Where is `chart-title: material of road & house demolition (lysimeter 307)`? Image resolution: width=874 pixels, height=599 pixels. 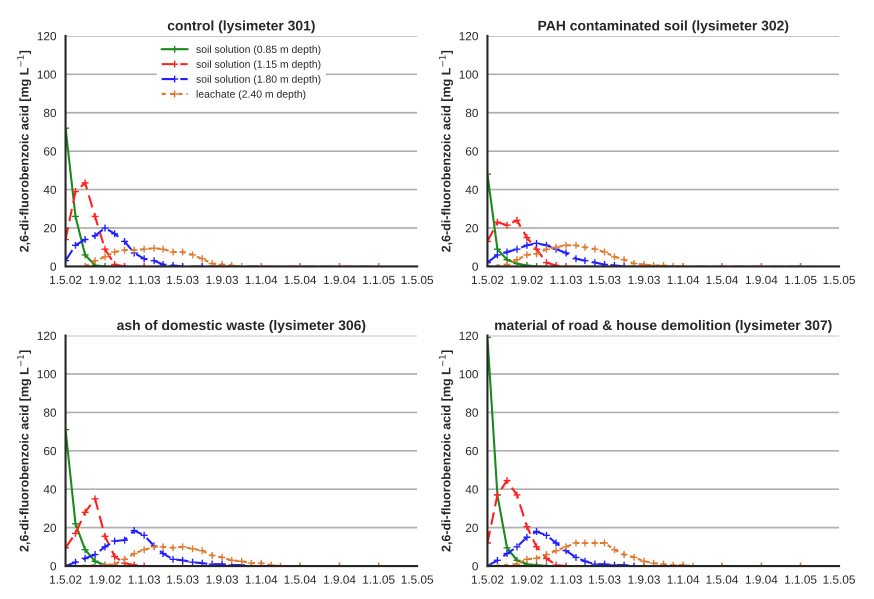 chart-title: material of road & house demolition (lysimeter 307) is located at coordinates (663, 326).